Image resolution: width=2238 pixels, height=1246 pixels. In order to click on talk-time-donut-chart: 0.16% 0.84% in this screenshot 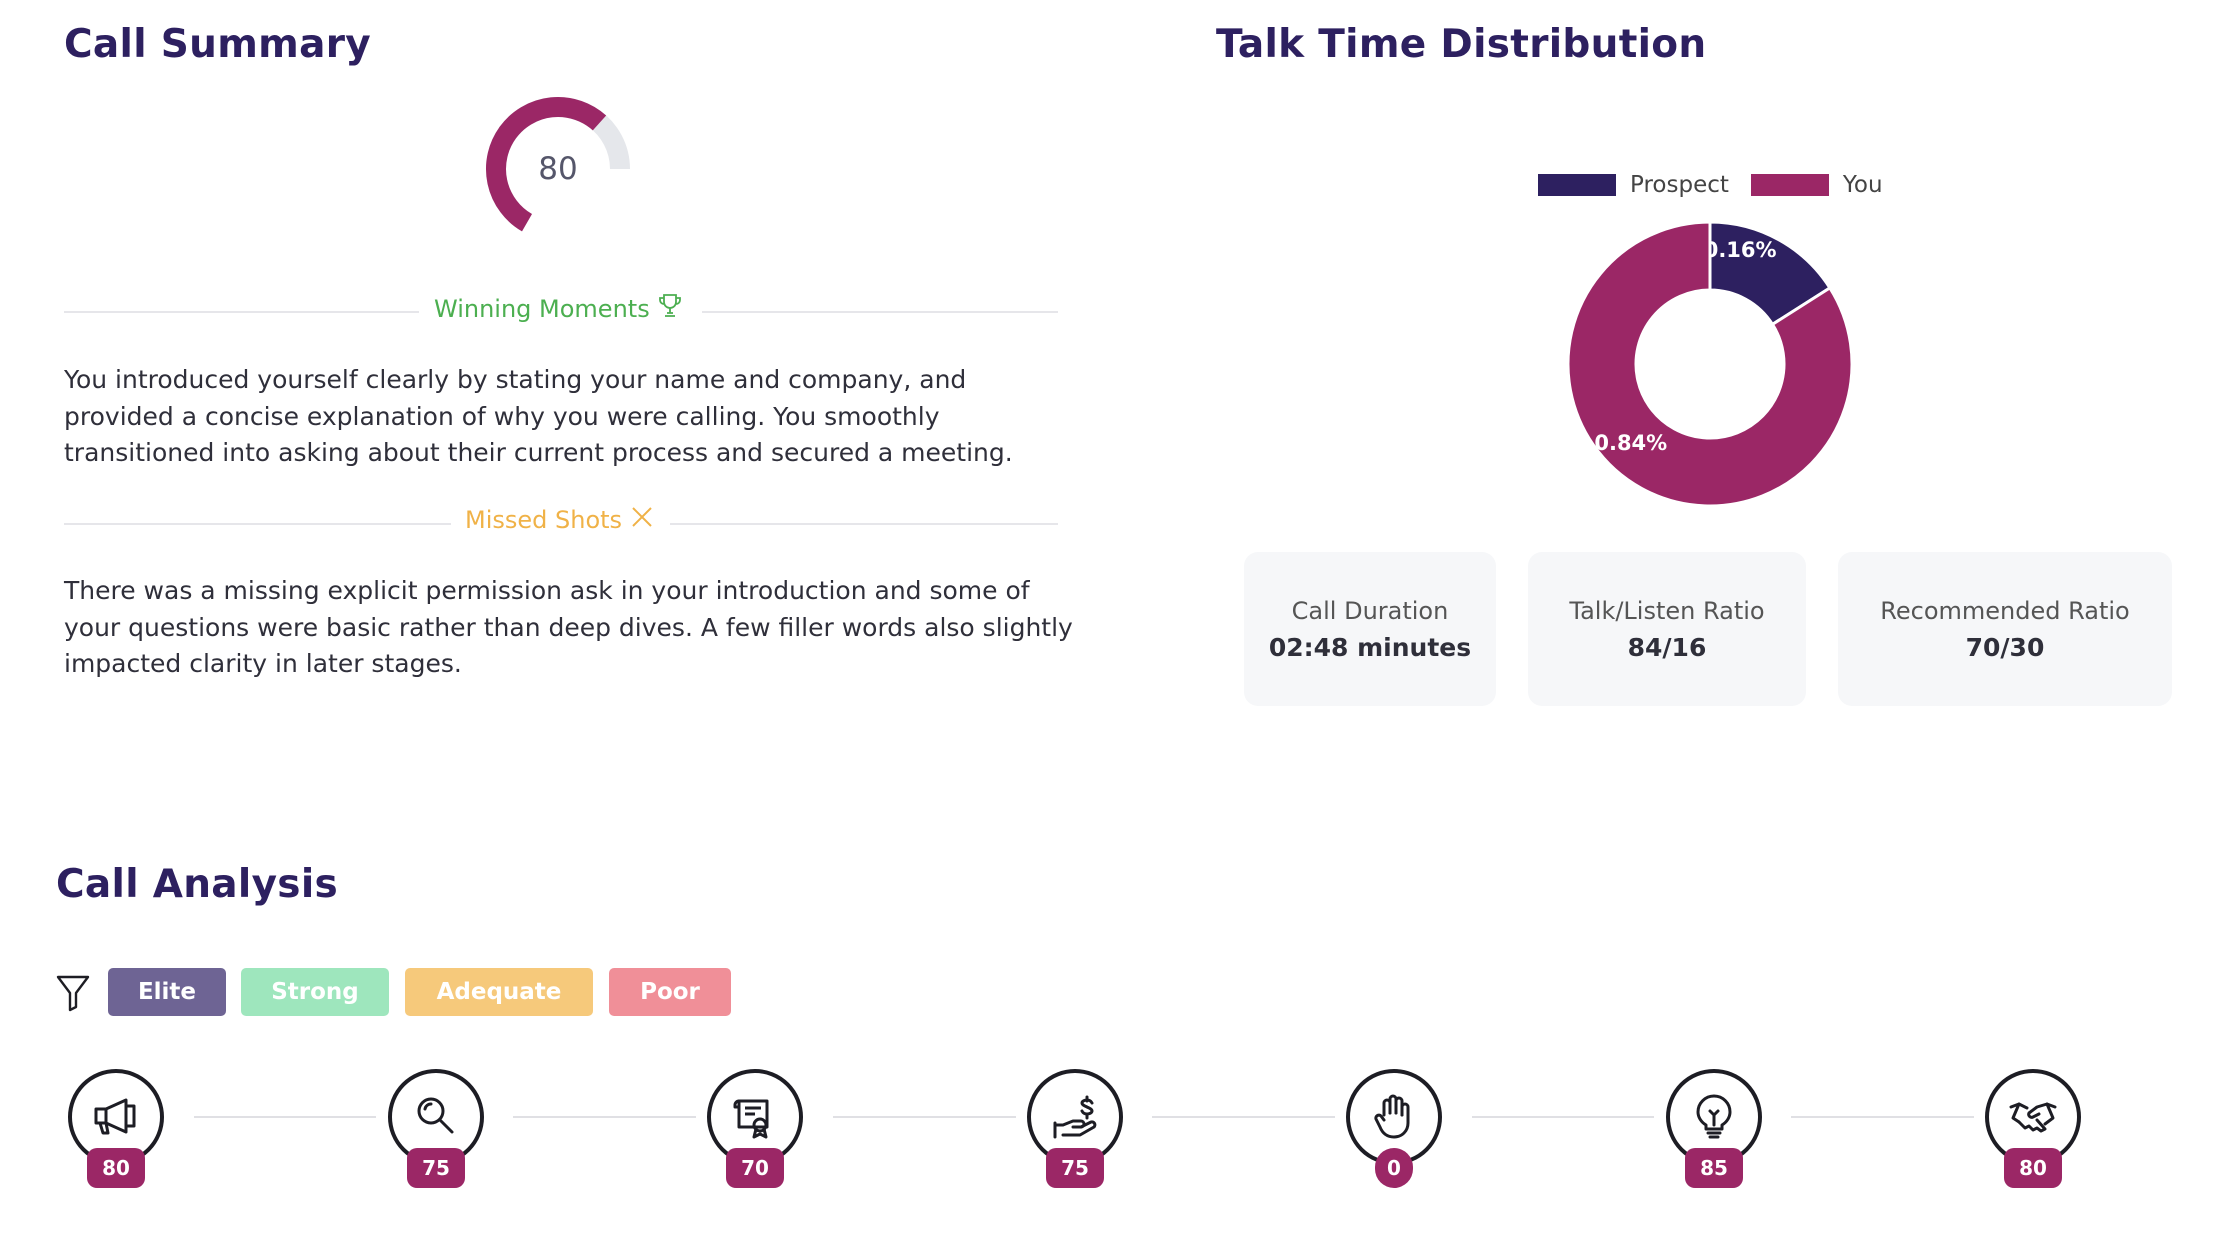, I will do `click(1710, 364)`.